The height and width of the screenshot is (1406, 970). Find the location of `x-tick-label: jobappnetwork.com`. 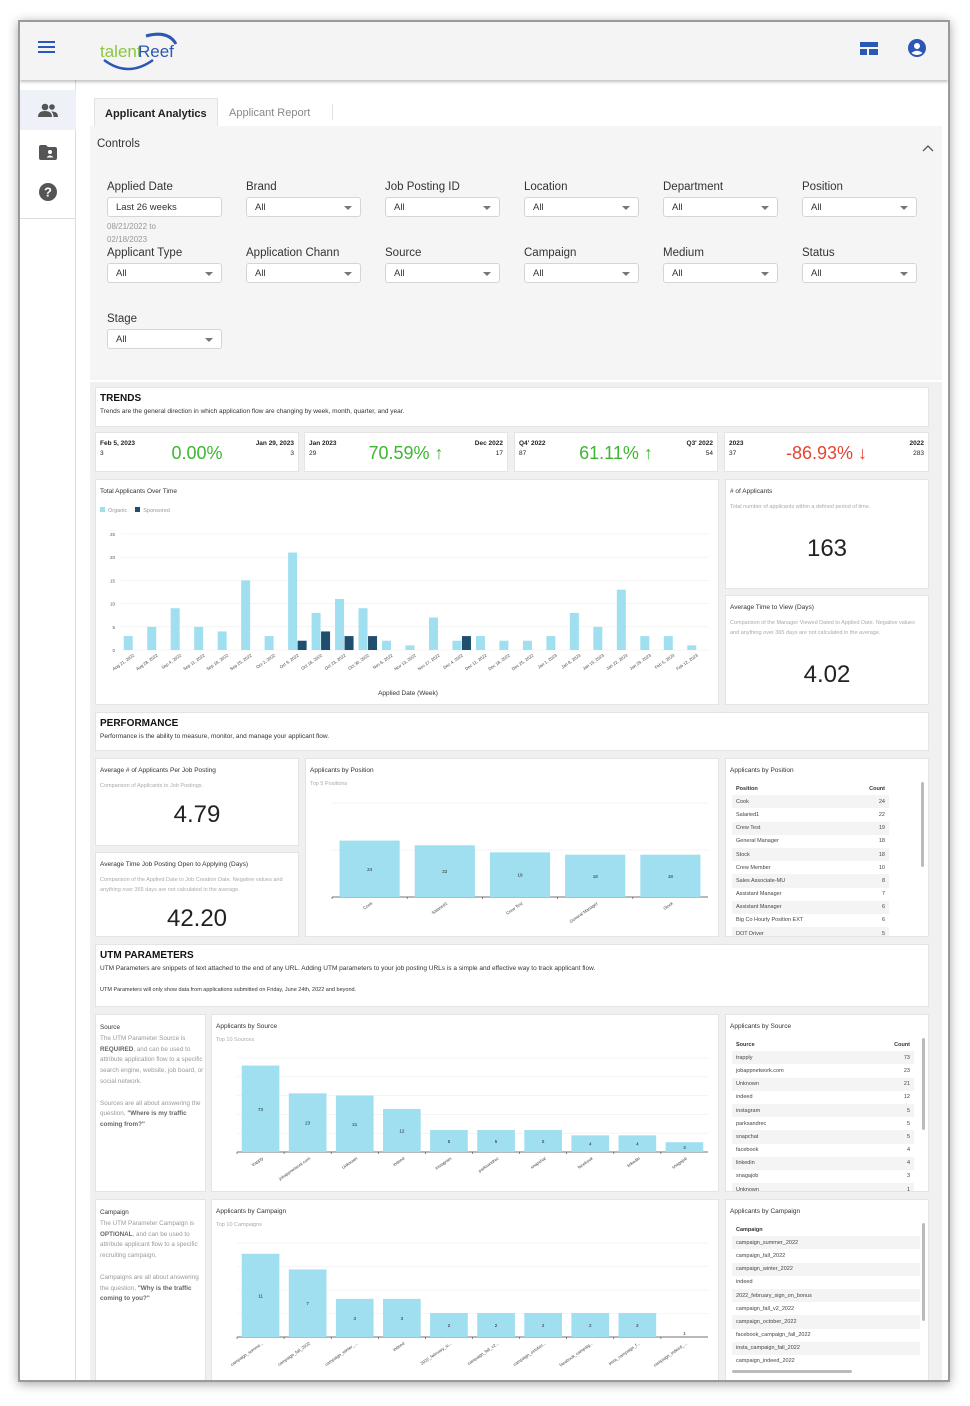

x-tick-label: jobappnetwork.com is located at coordinates (294, 1168).